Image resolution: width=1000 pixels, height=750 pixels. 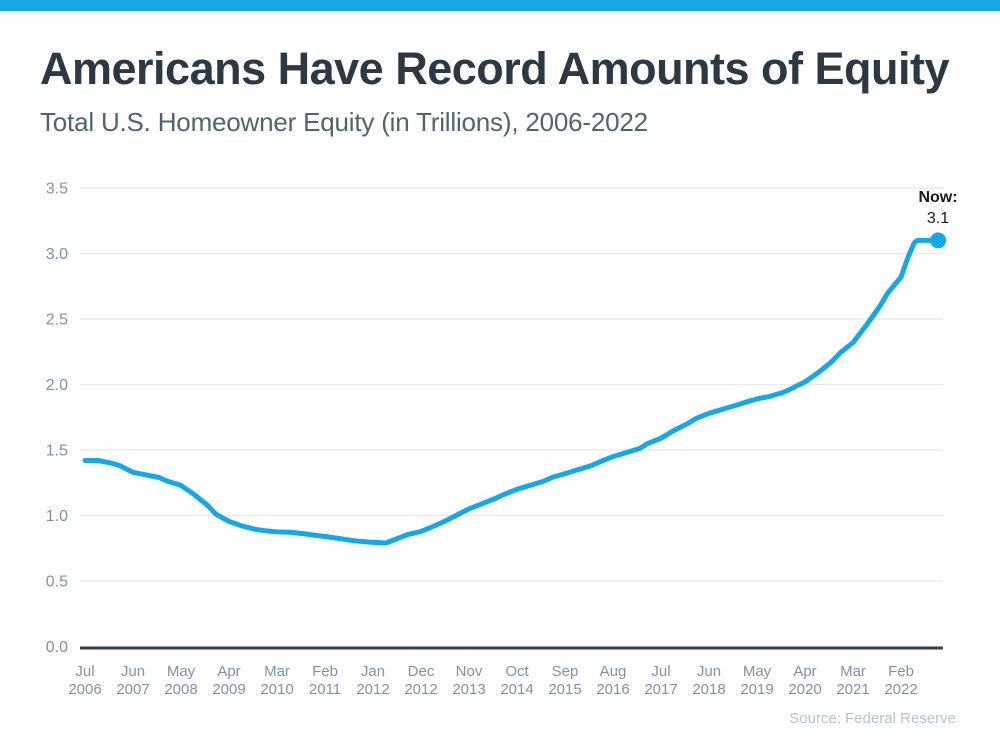 What do you see at coordinates (57, 451) in the screenshot?
I see `y-axis-tick-label: 1.5` at bounding box center [57, 451].